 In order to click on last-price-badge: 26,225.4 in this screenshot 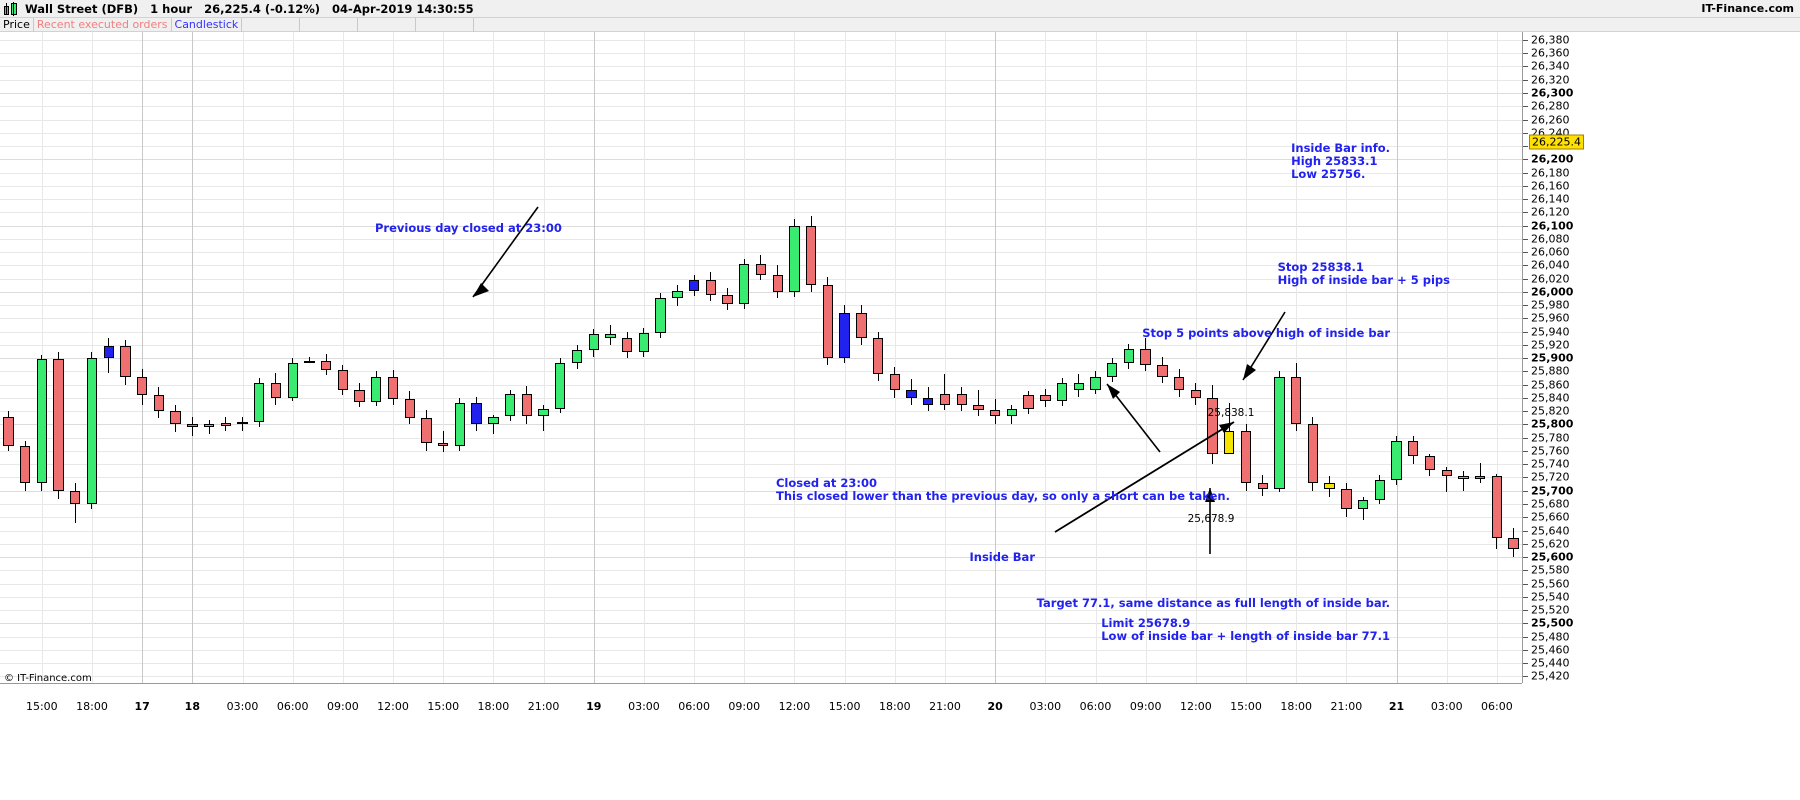, I will do `click(1556, 142)`.